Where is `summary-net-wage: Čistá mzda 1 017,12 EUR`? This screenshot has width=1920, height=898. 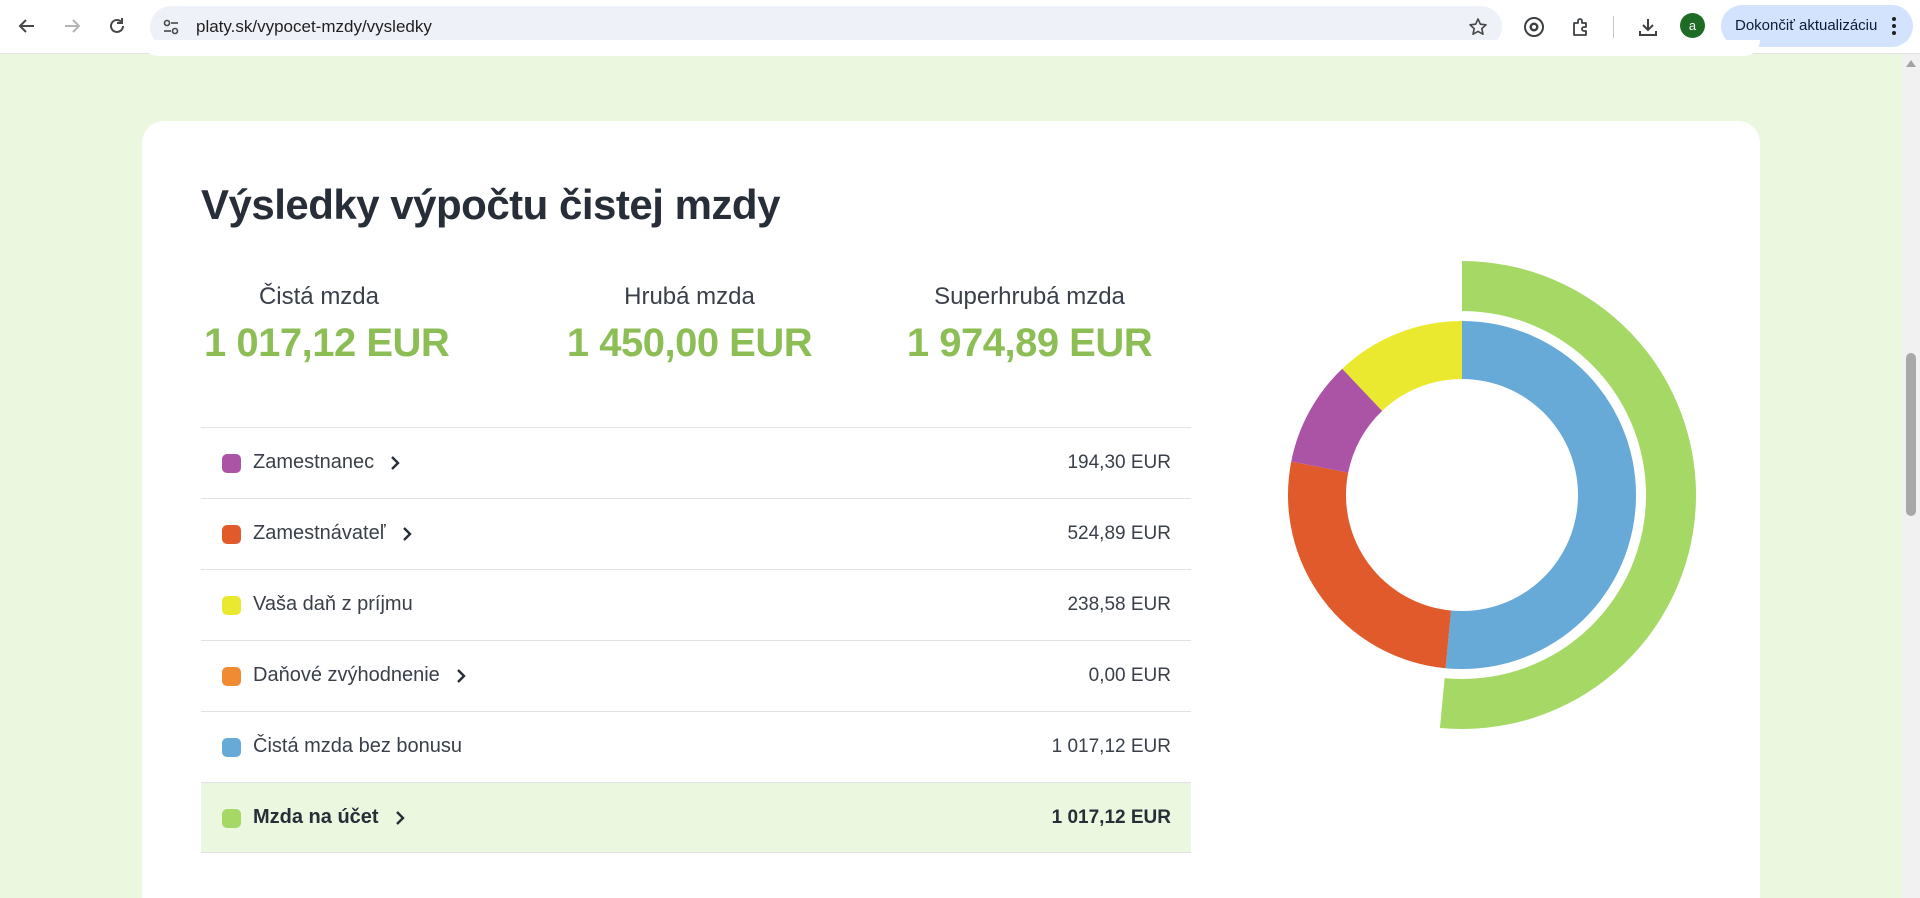
summary-net-wage: Čistá mzda 1 017,12 EUR is located at coordinates (327, 324).